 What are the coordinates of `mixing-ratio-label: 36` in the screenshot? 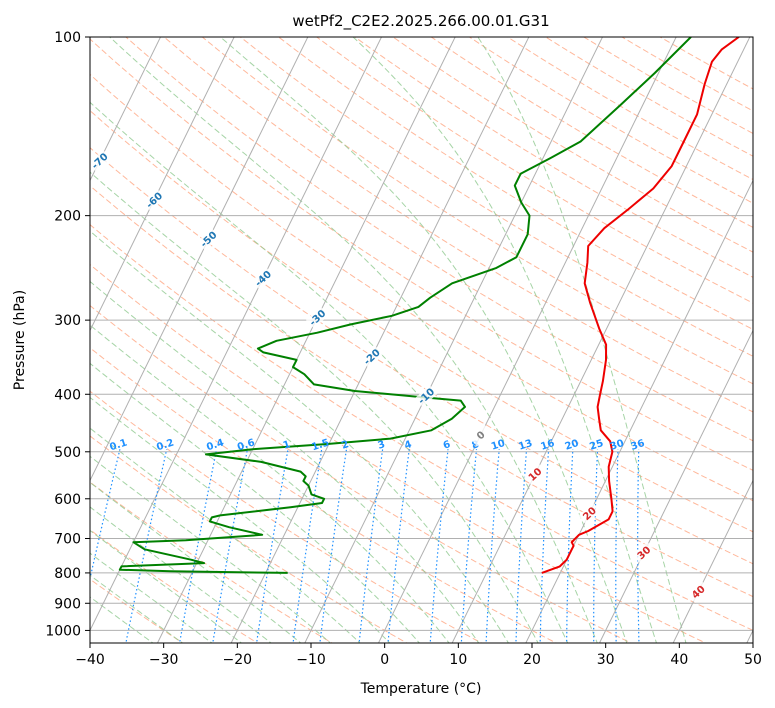 It's located at (638, 445).